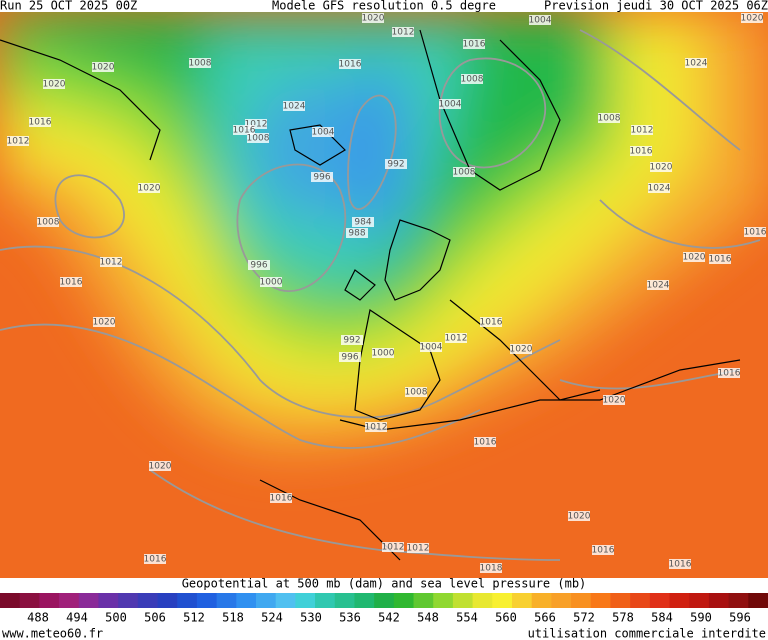 Image resolution: width=768 pixels, height=640 pixels. Describe the element at coordinates (428, 618) in the screenshot. I see `colorbar-label: 548` at that location.